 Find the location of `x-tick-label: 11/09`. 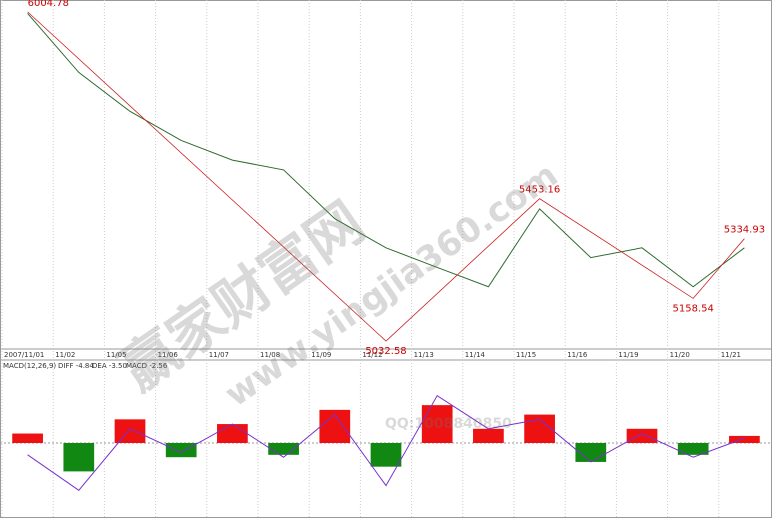

x-tick-label: 11/09 is located at coordinates (321, 355).